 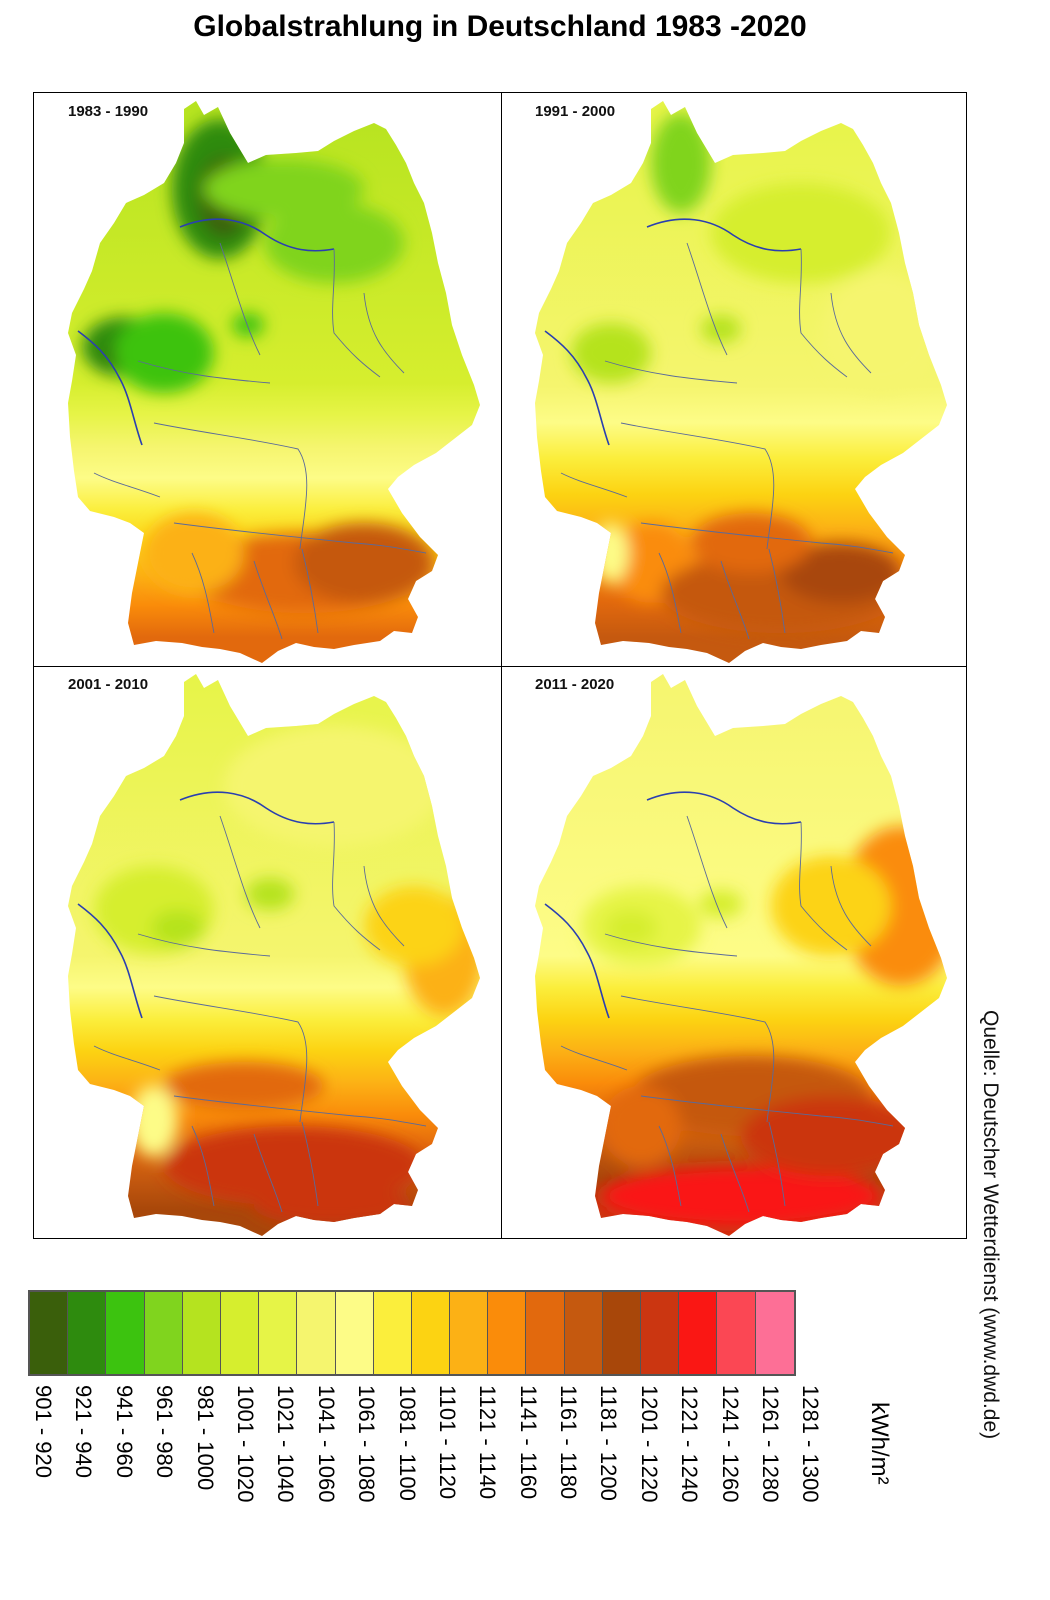 I want to click on legend-class-text: 1281 - 1300, so click(x=811, y=1444).